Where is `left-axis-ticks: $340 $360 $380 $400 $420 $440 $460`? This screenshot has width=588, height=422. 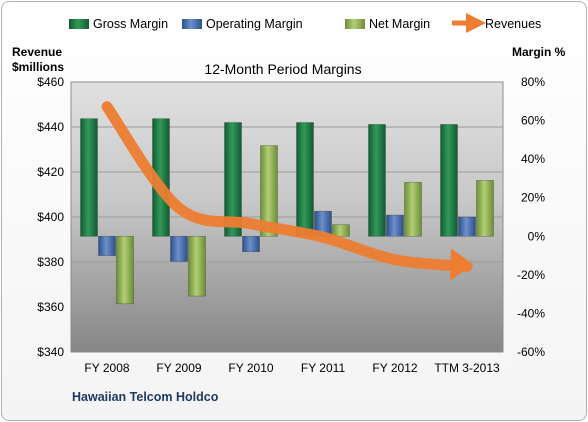
left-axis-ticks: $340 $360 $380 $400 $420 $440 $460 is located at coordinates (50, 217).